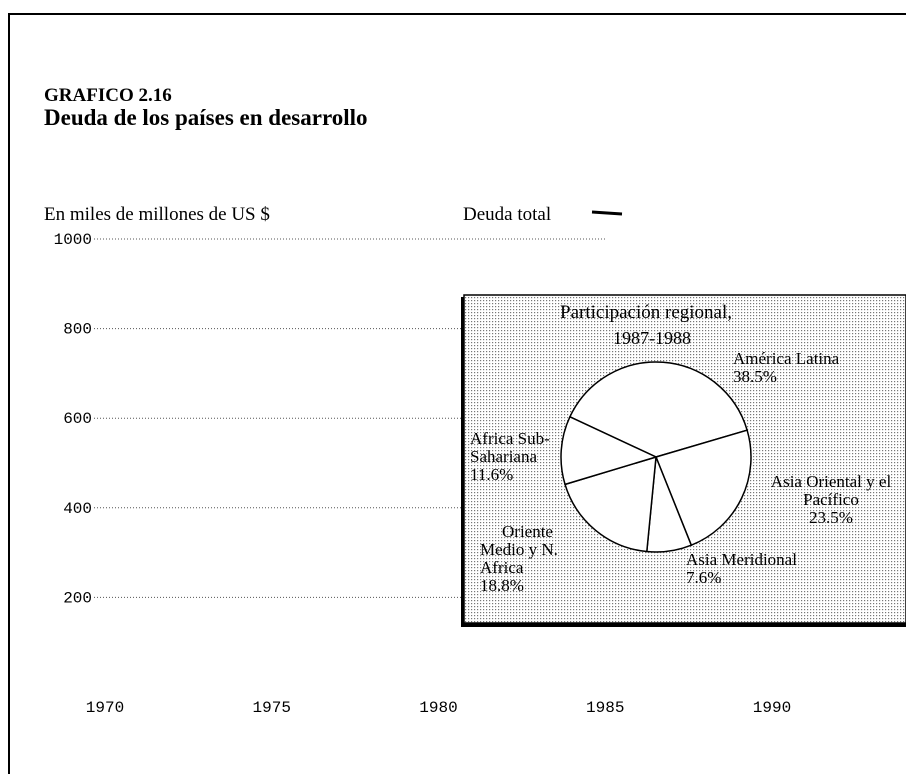 This screenshot has height=774, width=906. I want to click on slice-category: Oriente Medio y N. Africa, so click(519, 549).